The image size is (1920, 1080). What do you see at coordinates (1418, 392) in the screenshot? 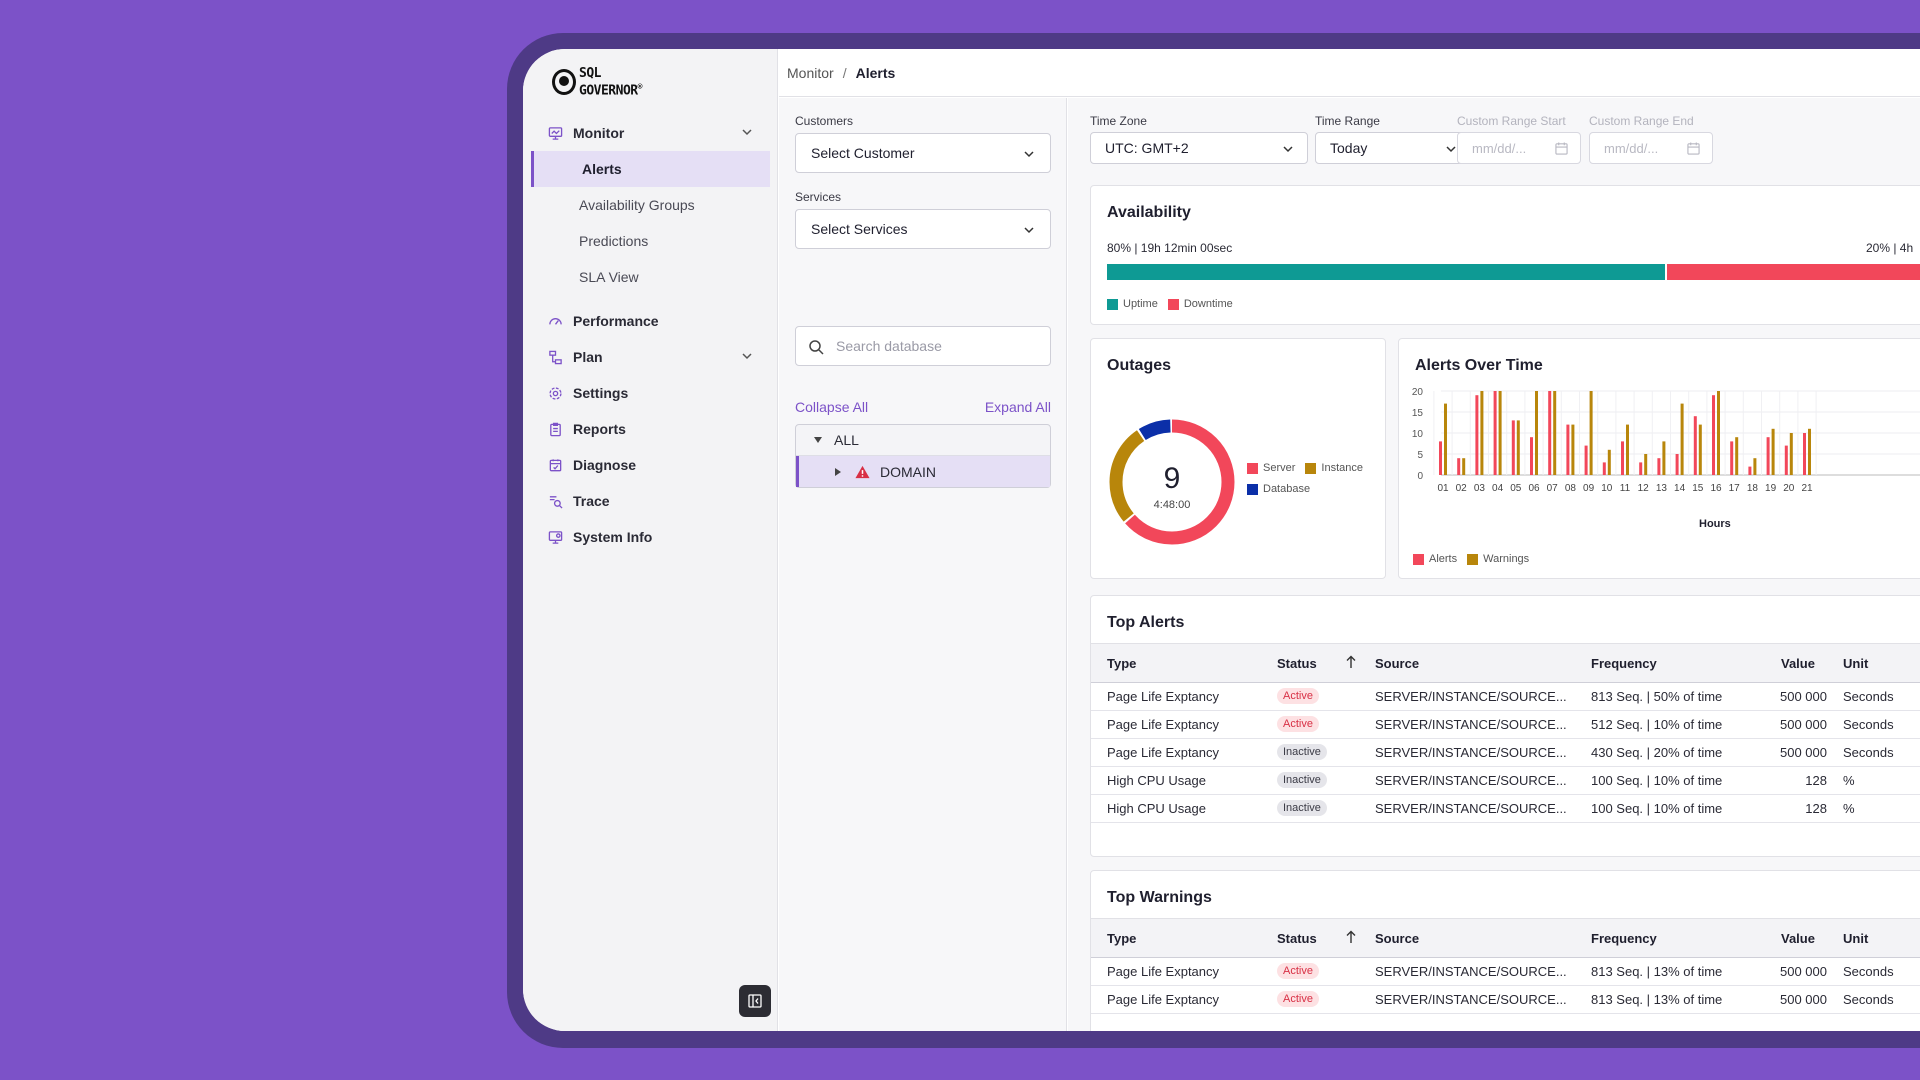
I see `y-tick-label: 20` at bounding box center [1418, 392].